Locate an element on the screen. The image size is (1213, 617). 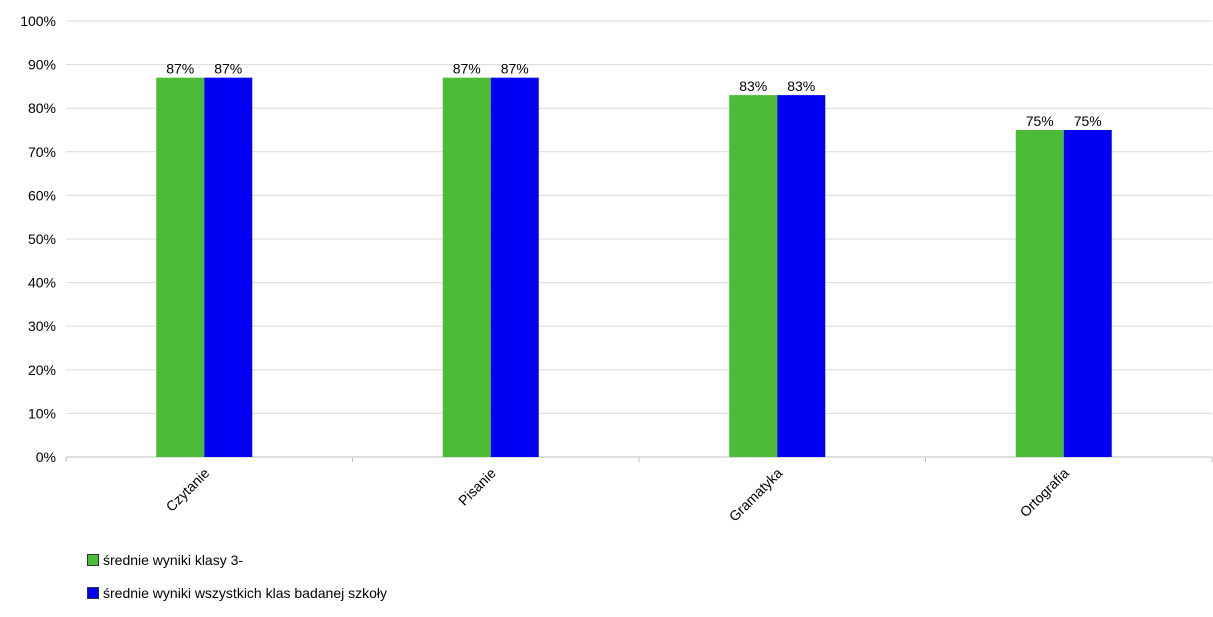
y-tick-label: 40% is located at coordinates (42, 283).